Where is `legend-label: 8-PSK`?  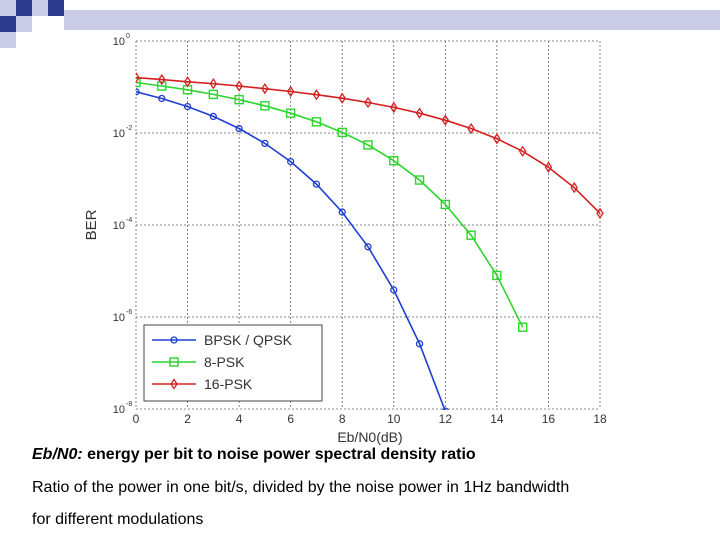
legend-label: 8-PSK is located at coordinates (224, 362).